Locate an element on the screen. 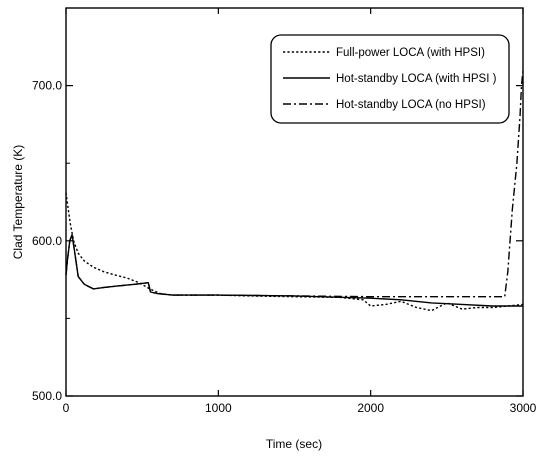 This screenshot has height=458, width=543. legend-label-hot-standby-hpsi: Hot-standby LOCA (with HPSI ) is located at coordinates (416, 79).